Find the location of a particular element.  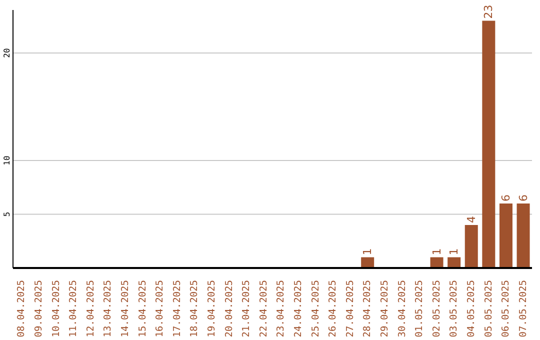

x-tick-label: 13.04.2025 is located at coordinates (108, 309).